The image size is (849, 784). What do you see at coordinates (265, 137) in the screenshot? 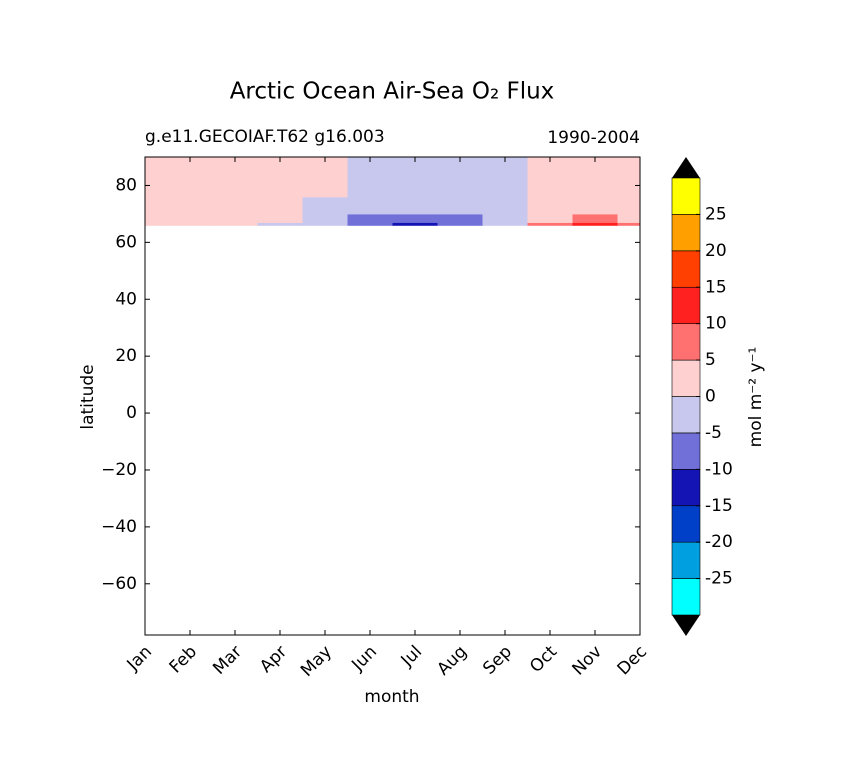
I see `subtitle-left: g.e11.GECOIAF.T62 g16.003` at bounding box center [265, 137].